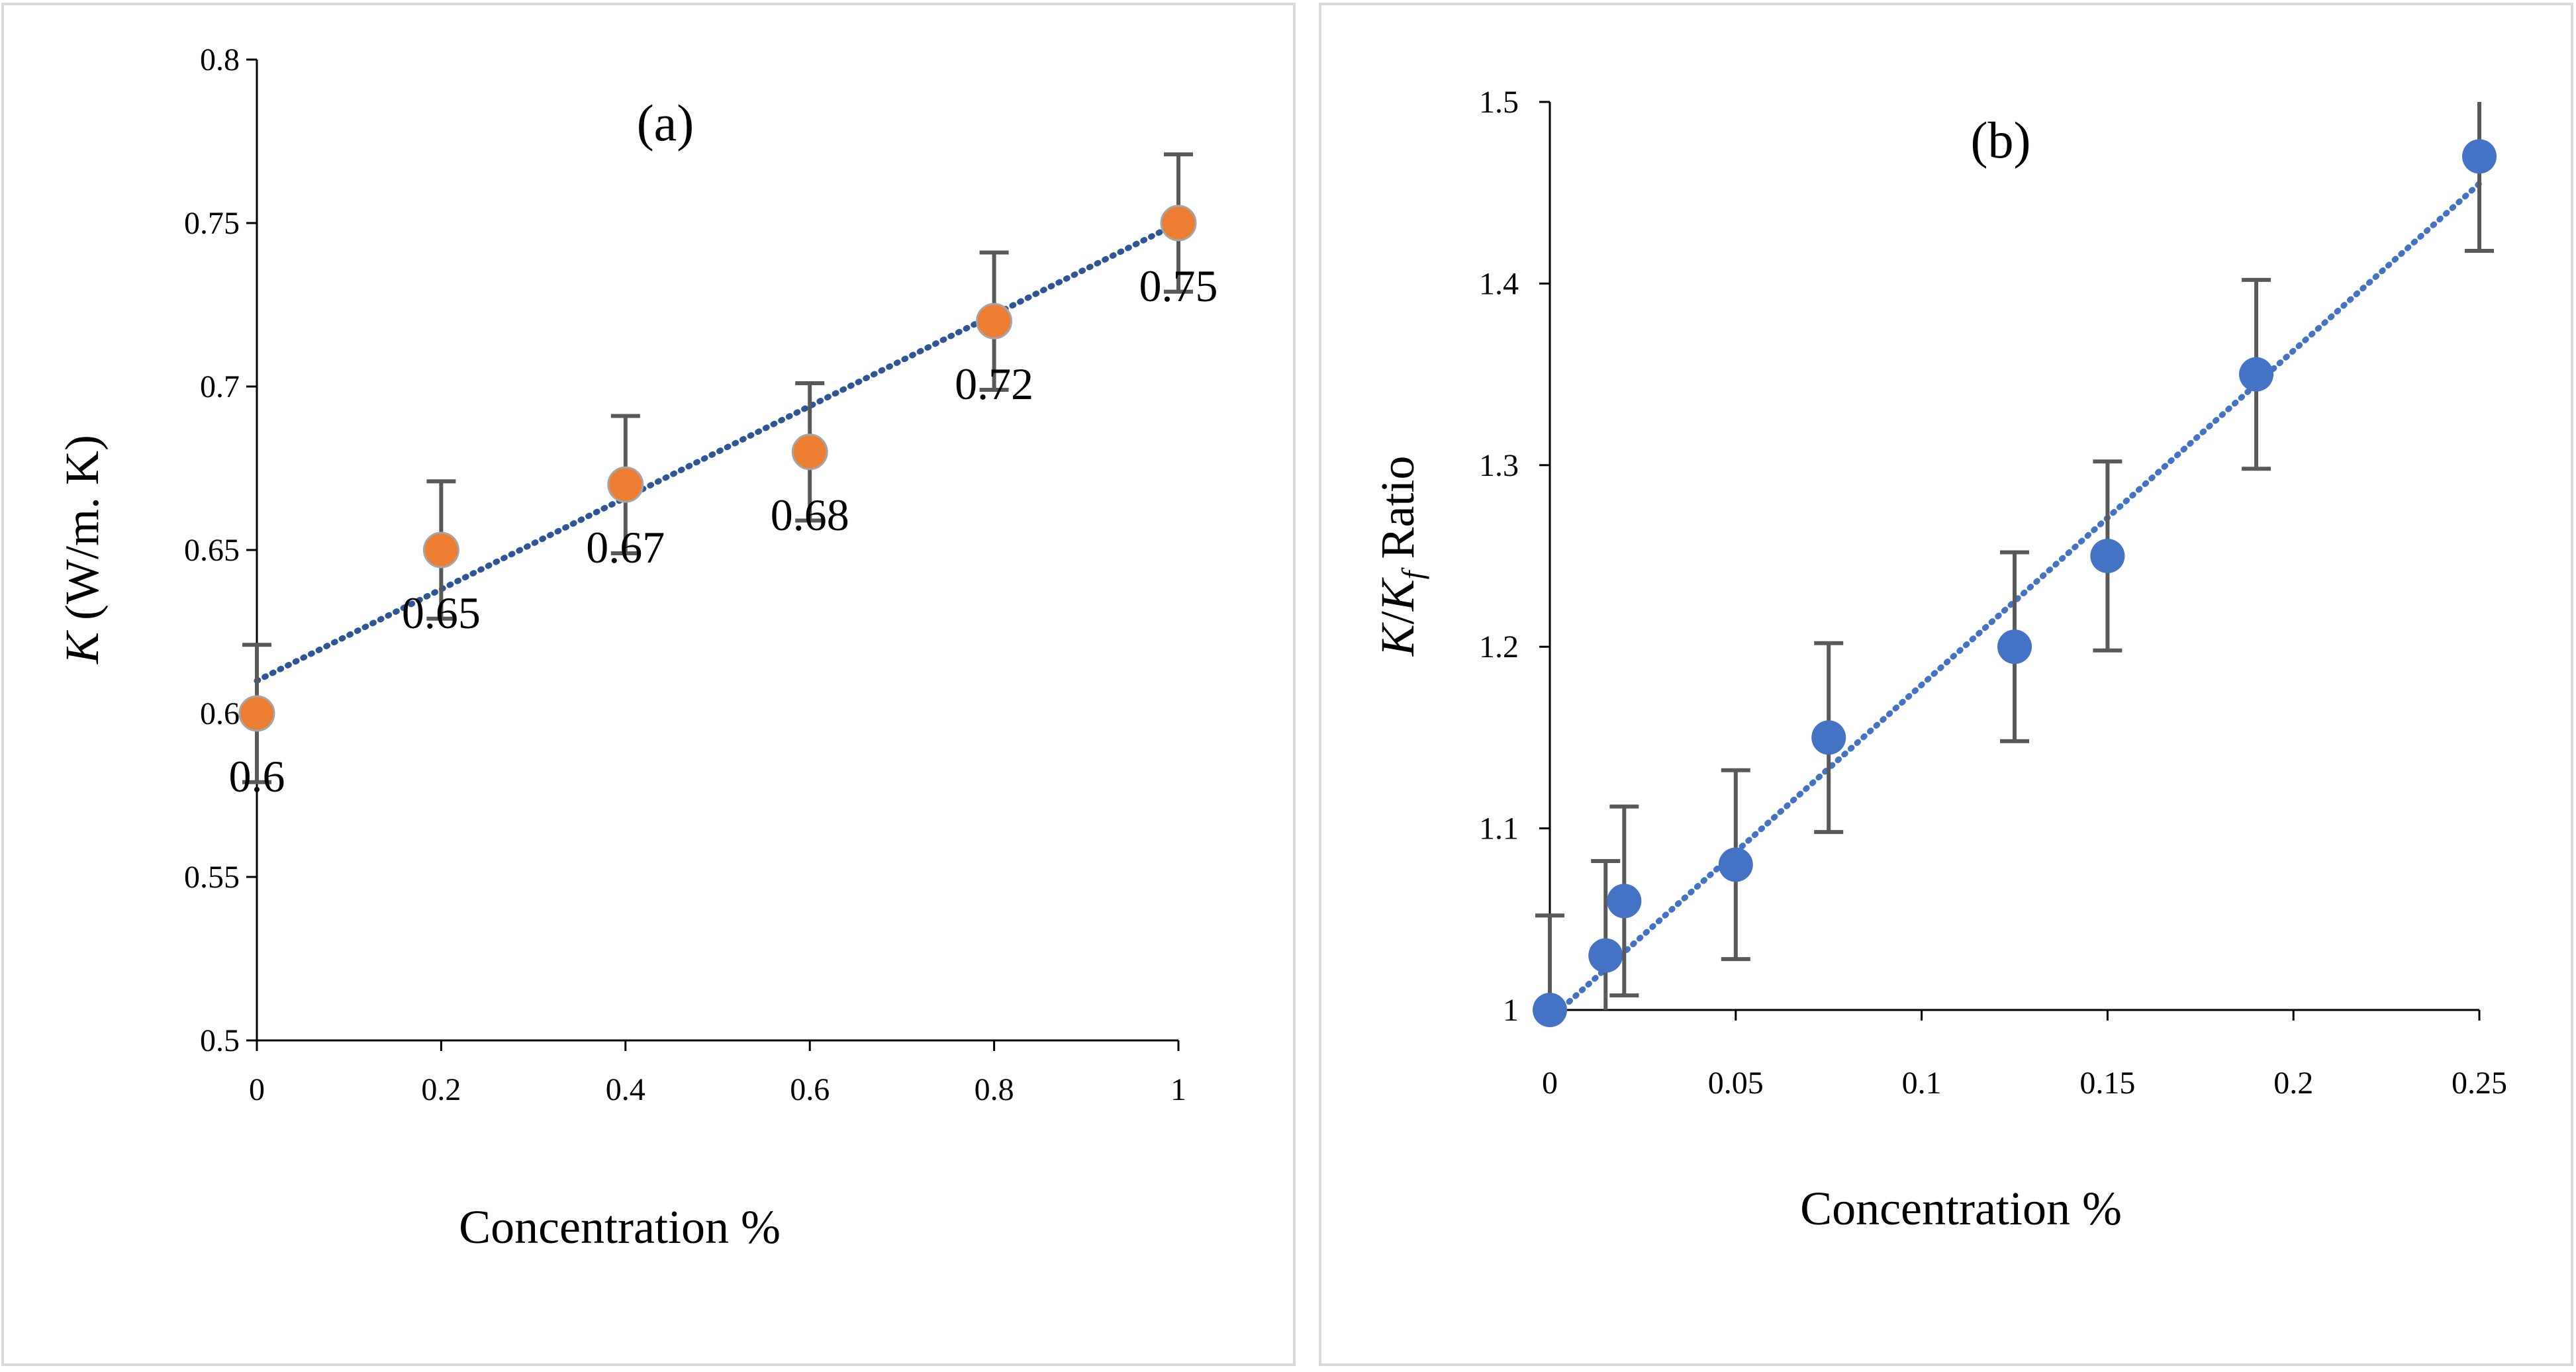  Describe the element at coordinates (994, 1089) in the screenshot. I see `panel-a-x-tick-label: 0.8` at that location.